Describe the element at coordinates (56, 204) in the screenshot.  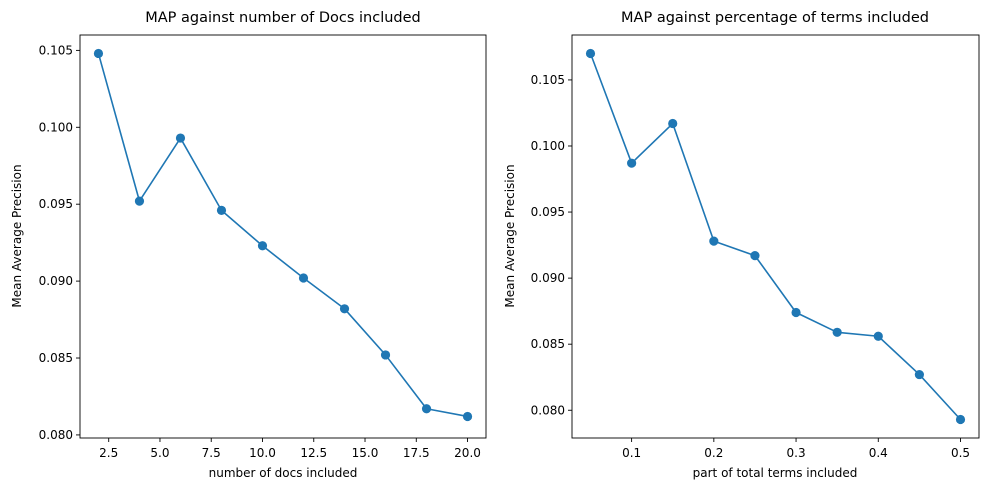
I see `left-y-tick-label: 0.095` at that location.